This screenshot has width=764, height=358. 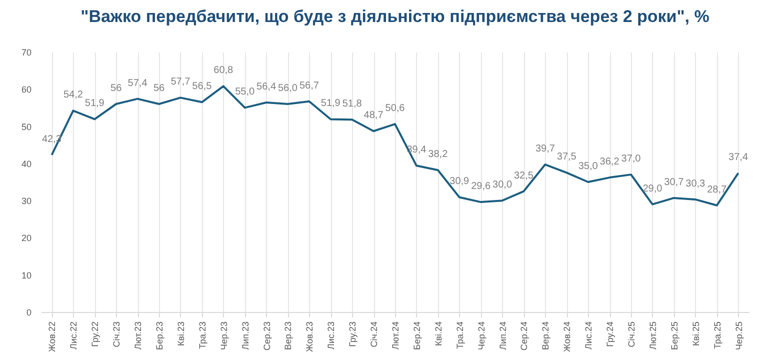 I want to click on y-tick-label: 70, so click(x=26, y=53).